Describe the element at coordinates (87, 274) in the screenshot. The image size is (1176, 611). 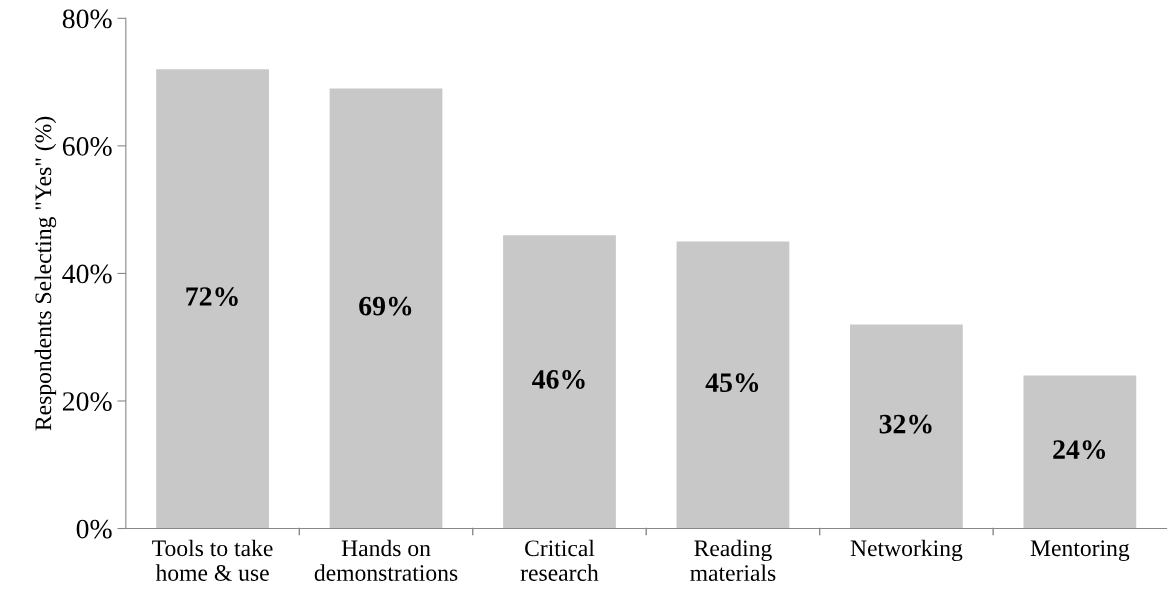
I see `y-tick-label: 40%` at that location.